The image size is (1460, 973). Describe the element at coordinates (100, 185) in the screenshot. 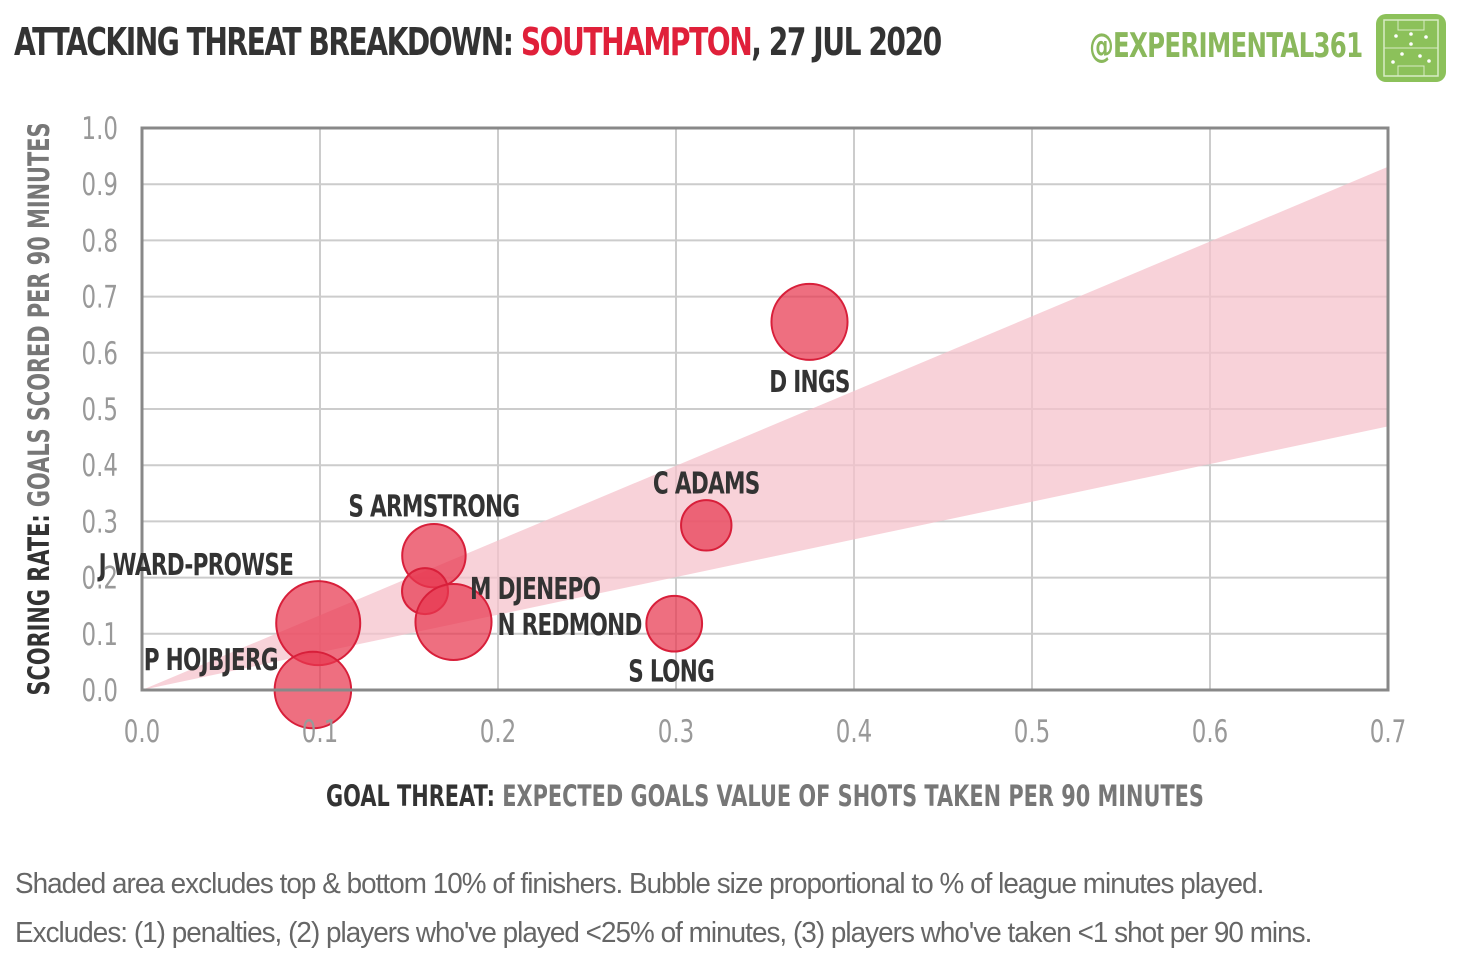

I see `y-tick-label-9: 0.9` at that location.